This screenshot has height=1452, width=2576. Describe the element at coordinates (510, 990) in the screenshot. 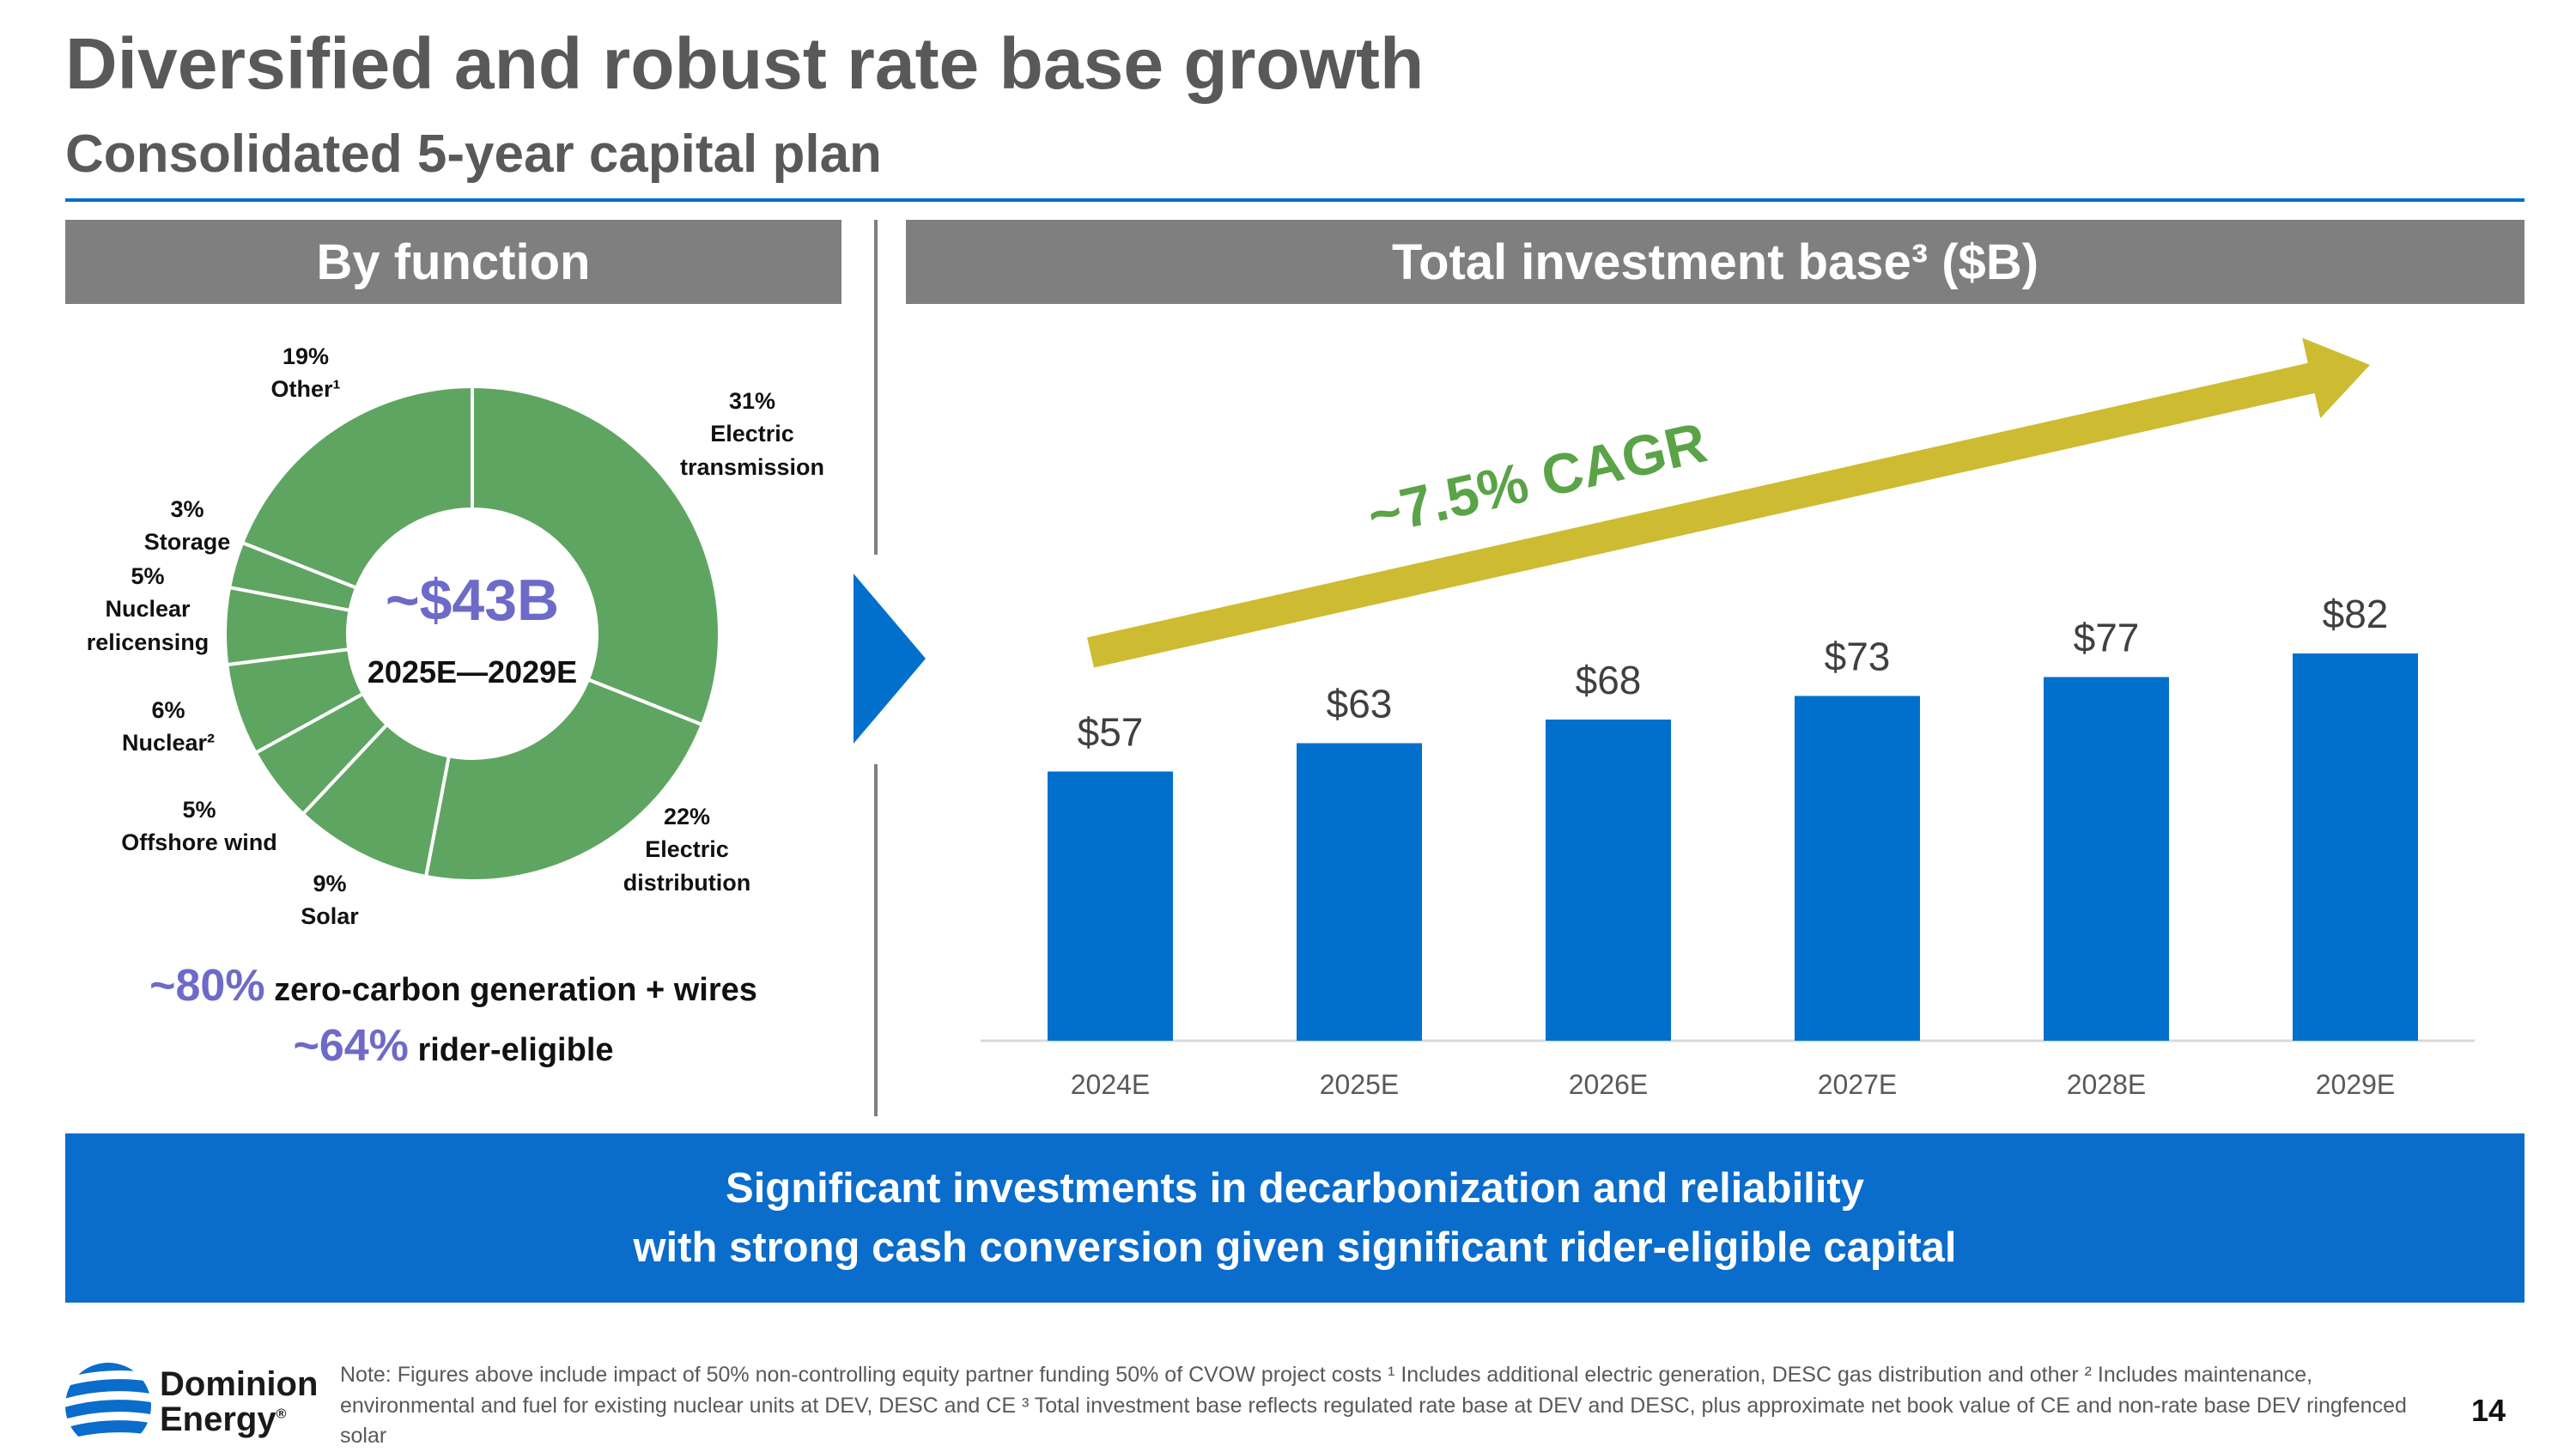

I see `zero-carbon-text: zero-carbon generation + wires` at that location.